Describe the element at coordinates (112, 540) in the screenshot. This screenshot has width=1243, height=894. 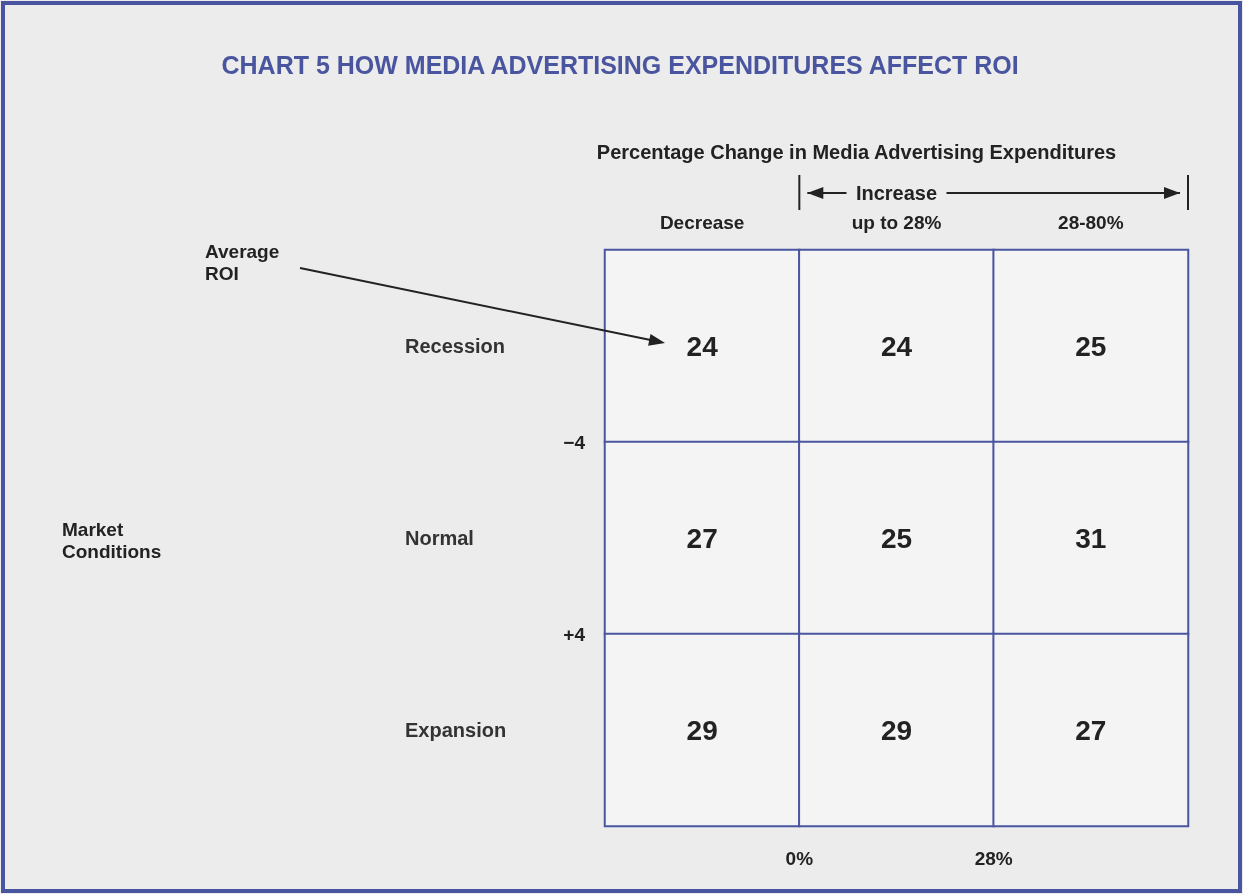
I see `text: Market Conditions` at that location.